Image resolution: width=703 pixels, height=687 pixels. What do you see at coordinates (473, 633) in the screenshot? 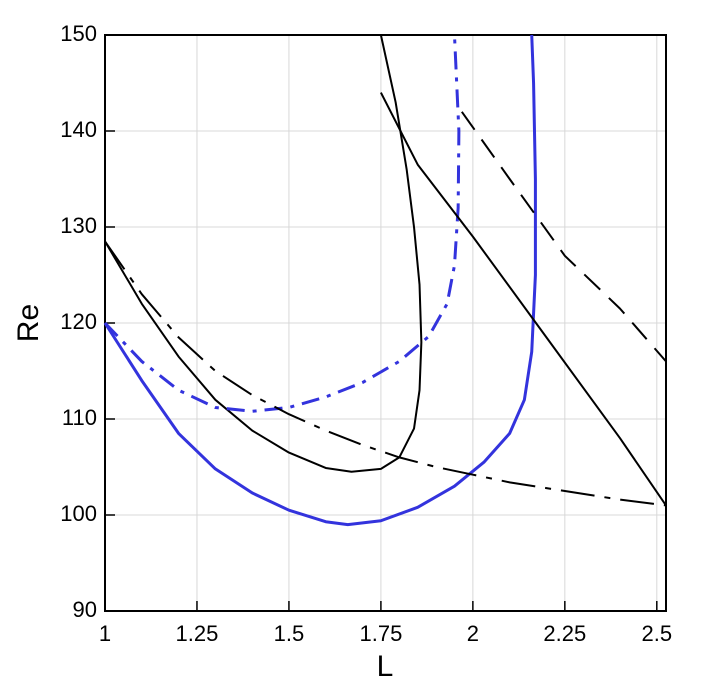
I see `x-tick-label: 2` at bounding box center [473, 633].